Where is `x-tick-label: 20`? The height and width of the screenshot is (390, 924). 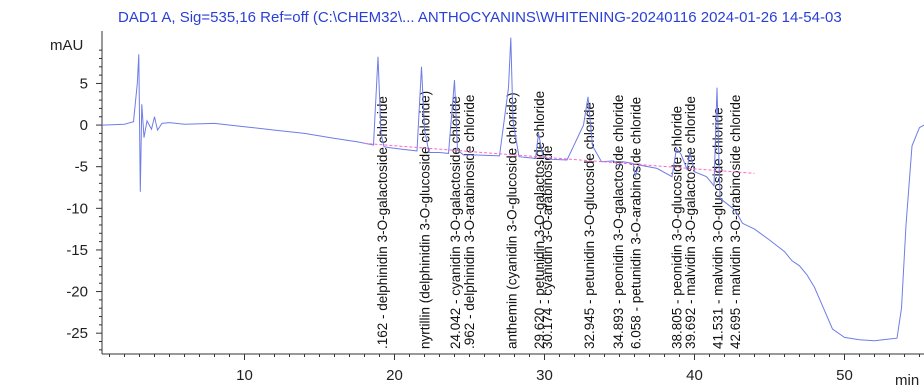 x-tick-label: 20 is located at coordinates (394, 375).